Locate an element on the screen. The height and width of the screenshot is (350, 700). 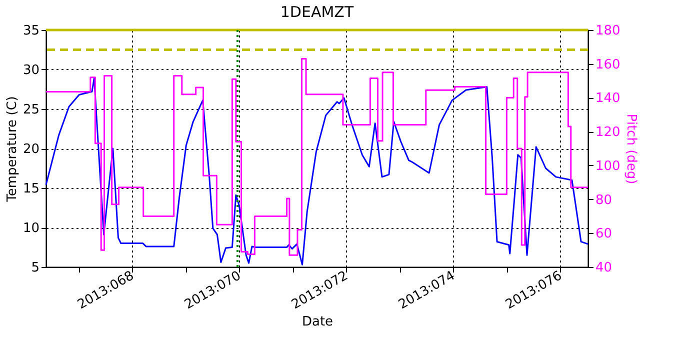
y2-tick-label: 140 is located at coordinates (608, 98).